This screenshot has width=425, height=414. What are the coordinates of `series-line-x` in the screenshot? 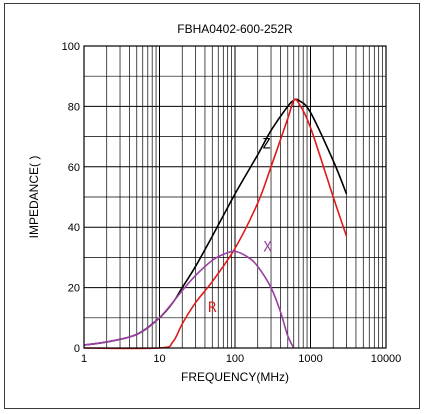 It's located at (189, 299).